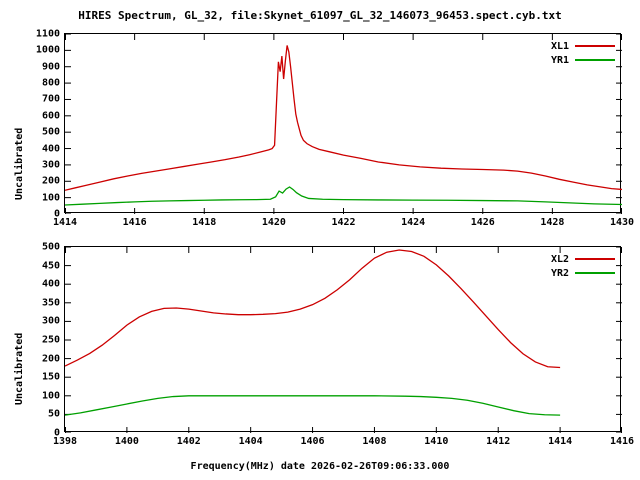  I want to click on y-tick-label: 600, so click(50, 116).